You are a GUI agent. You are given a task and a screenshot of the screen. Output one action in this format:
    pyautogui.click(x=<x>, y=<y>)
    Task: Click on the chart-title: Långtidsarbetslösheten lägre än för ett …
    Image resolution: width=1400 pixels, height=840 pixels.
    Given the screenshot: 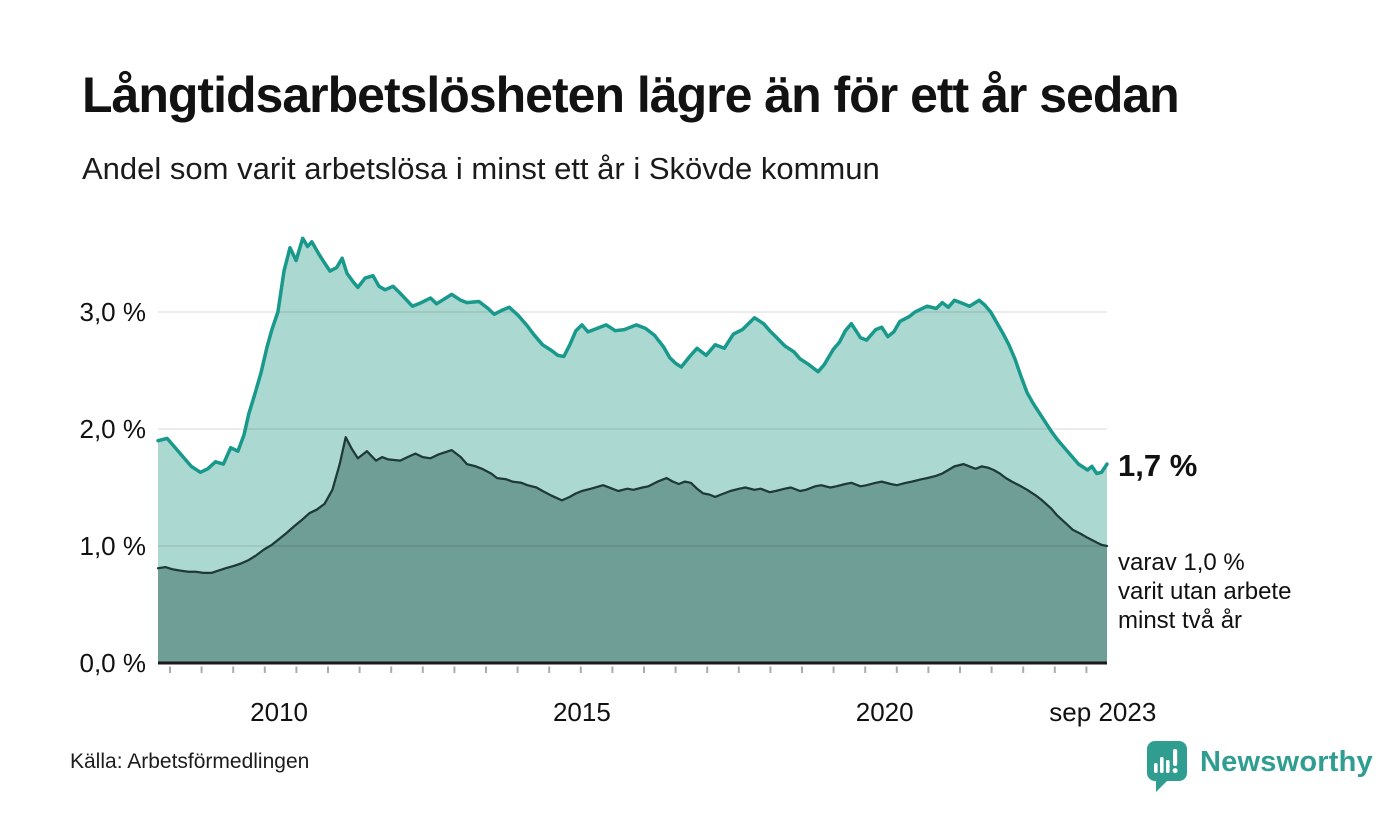 What is the action you would take?
    pyautogui.click(x=631, y=95)
    